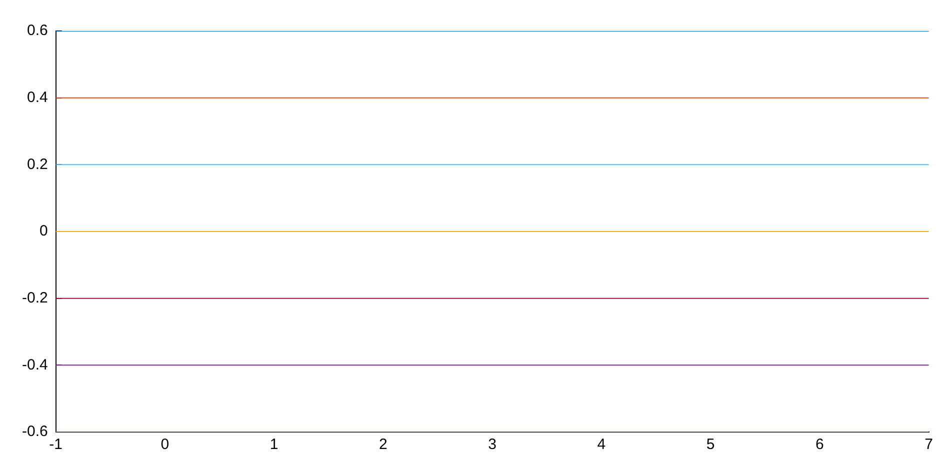 The image size is (951, 472). Describe the element at coordinates (383, 445) in the screenshot. I see `x-tick-label: 2` at that location.